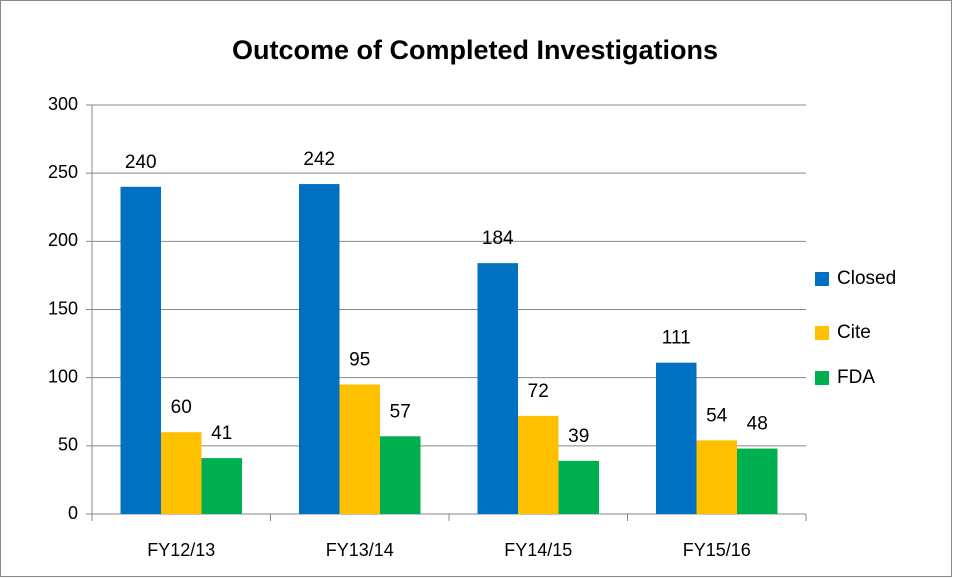  What do you see at coordinates (181, 407) in the screenshot?
I see `value-label: 60` at bounding box center [181, 407].